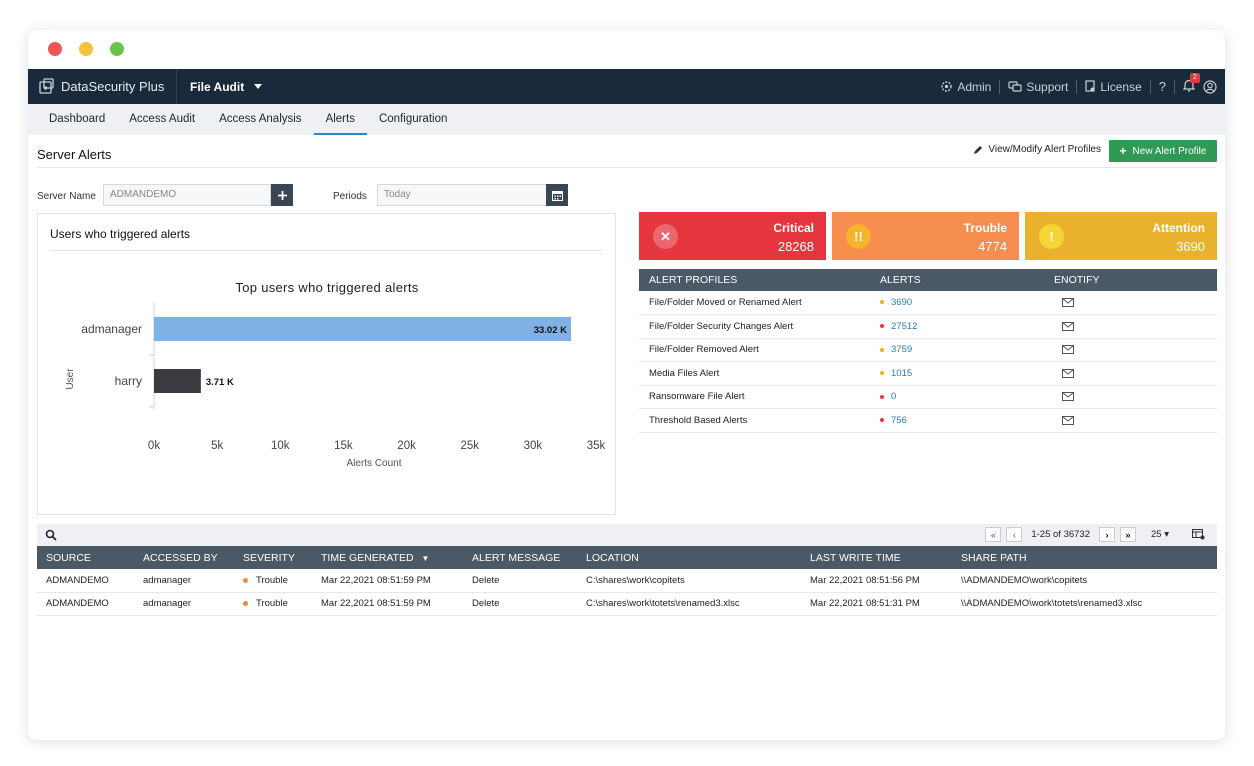 This screenshot has height=766, width=1254. What do you see at coordinates (876, 604) in the screenshot?
I see `last-write-time-cell: Mar 22,2021 08:51:31 PM` at bounding box center [876, 604].